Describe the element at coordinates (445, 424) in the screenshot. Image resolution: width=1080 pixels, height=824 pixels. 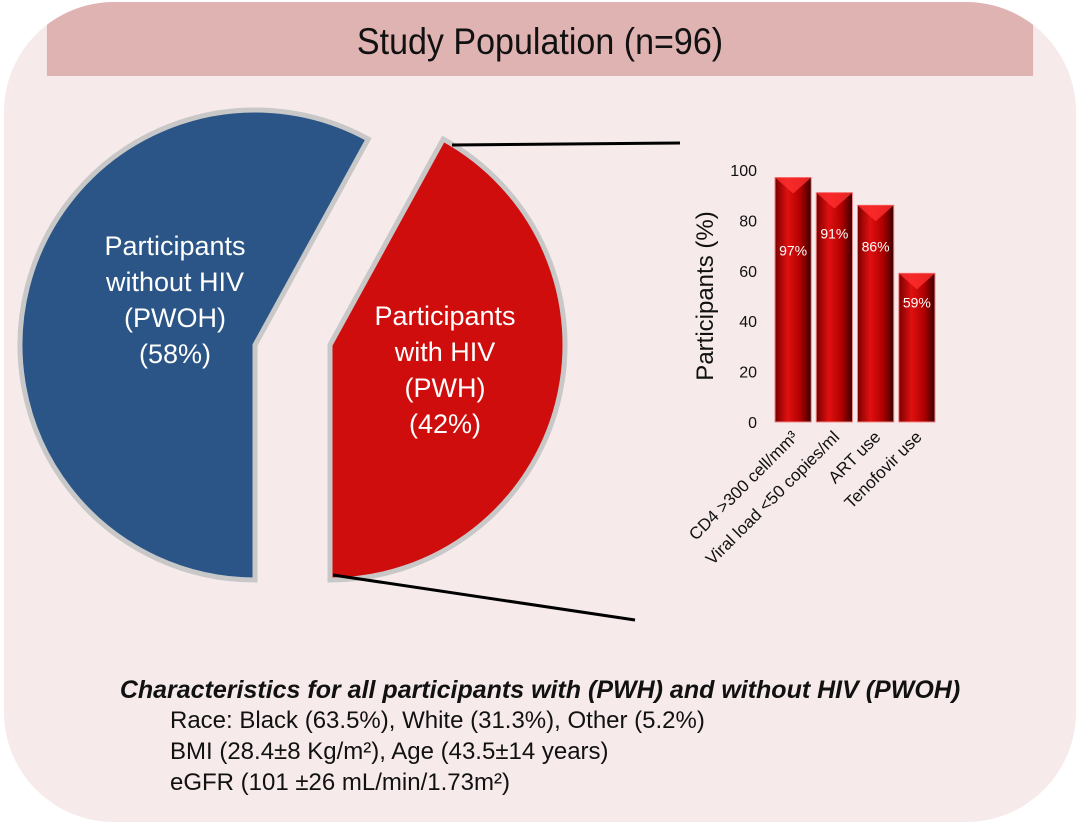
I see `pie-label-line: (42%)` at that location.